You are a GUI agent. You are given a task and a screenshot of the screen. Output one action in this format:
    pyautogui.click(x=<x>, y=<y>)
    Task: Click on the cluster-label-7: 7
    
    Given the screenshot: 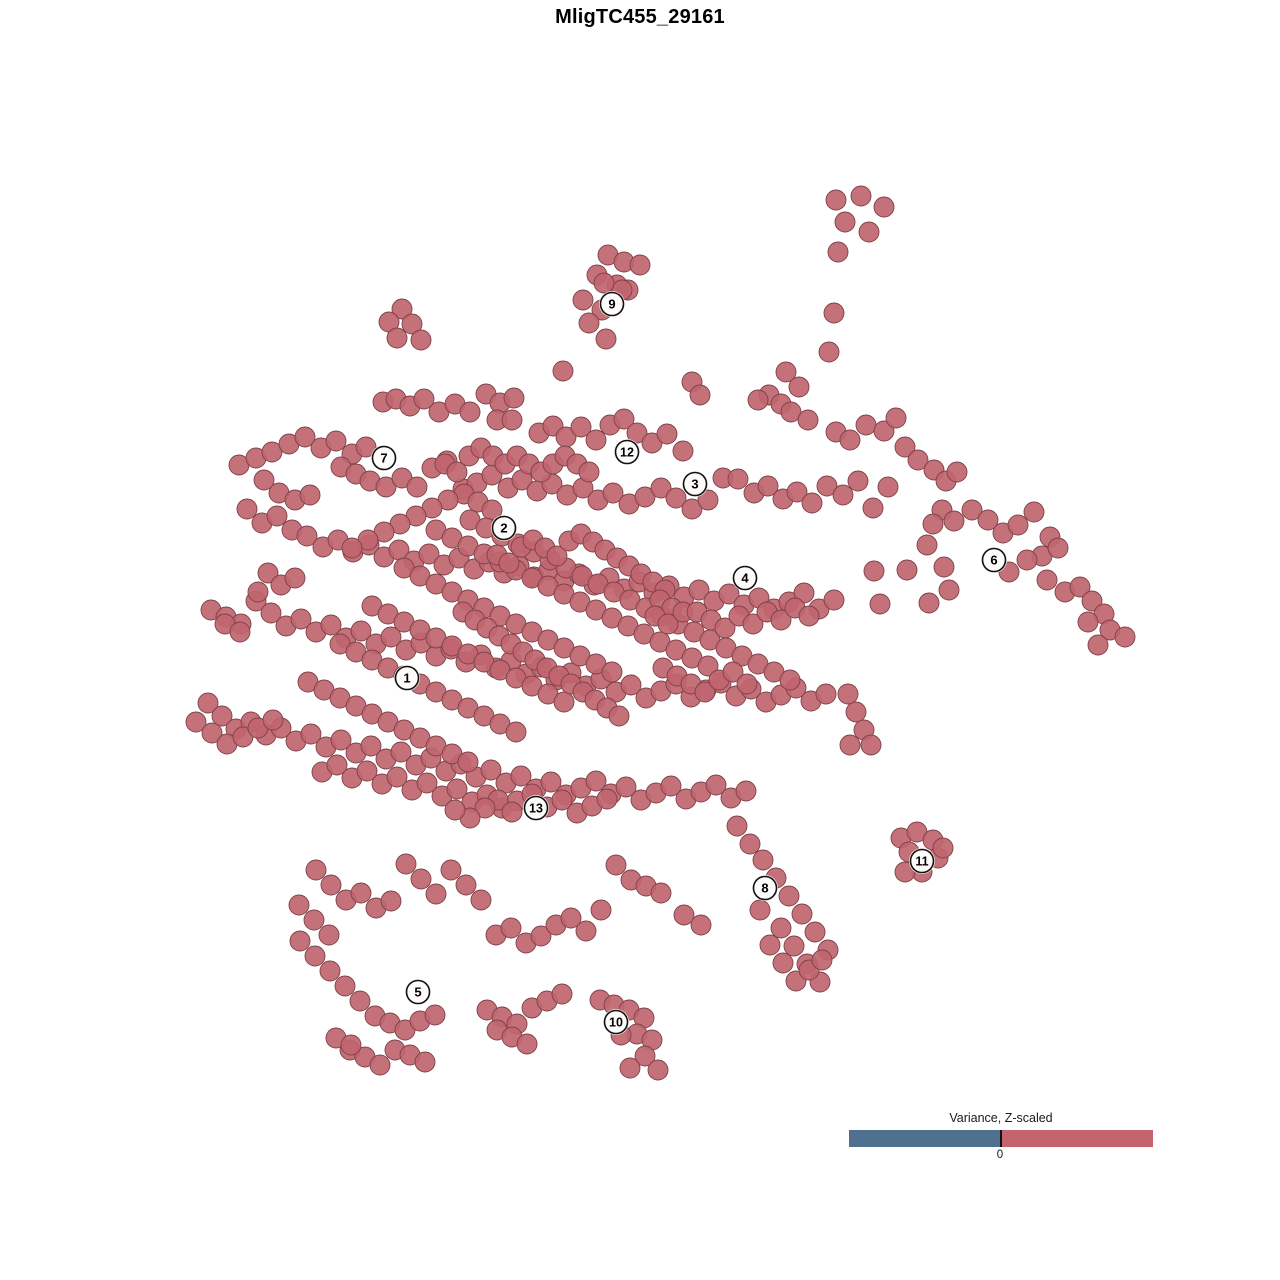 What is the action you would take?
    pyautogui.click(x=384, y=458)
    